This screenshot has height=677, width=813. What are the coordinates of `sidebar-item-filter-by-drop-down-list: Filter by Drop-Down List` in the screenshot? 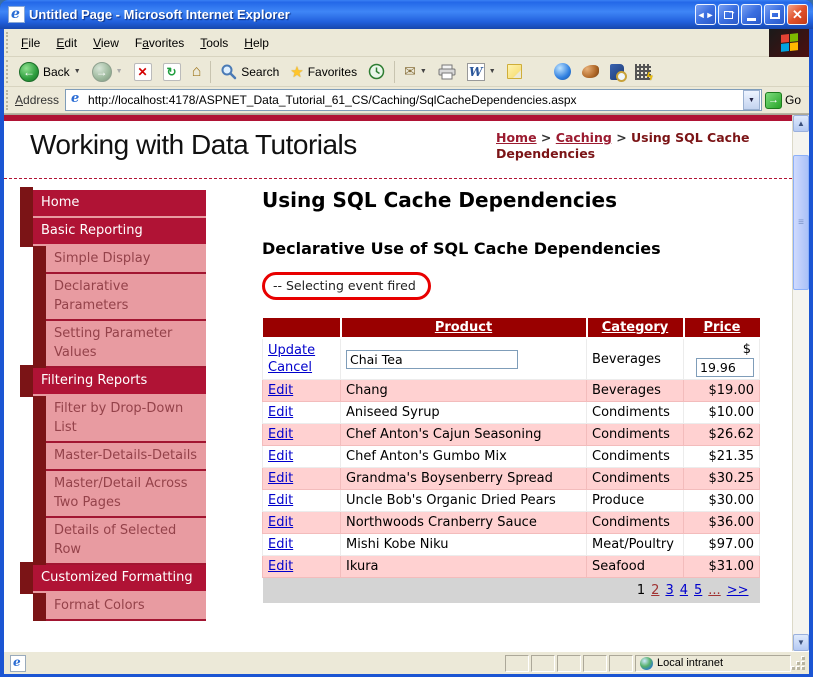 It's located at (113, 419).